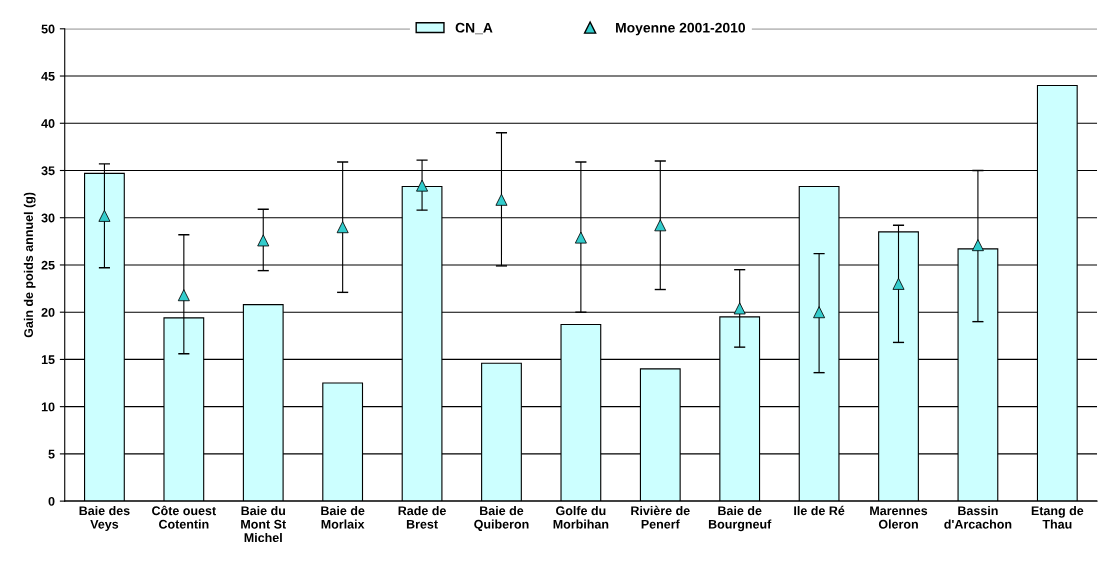 The width and height of the screenshot is (1116, 576). I want to click on x-tick-label: Baie des Veys, so click(104, 518).